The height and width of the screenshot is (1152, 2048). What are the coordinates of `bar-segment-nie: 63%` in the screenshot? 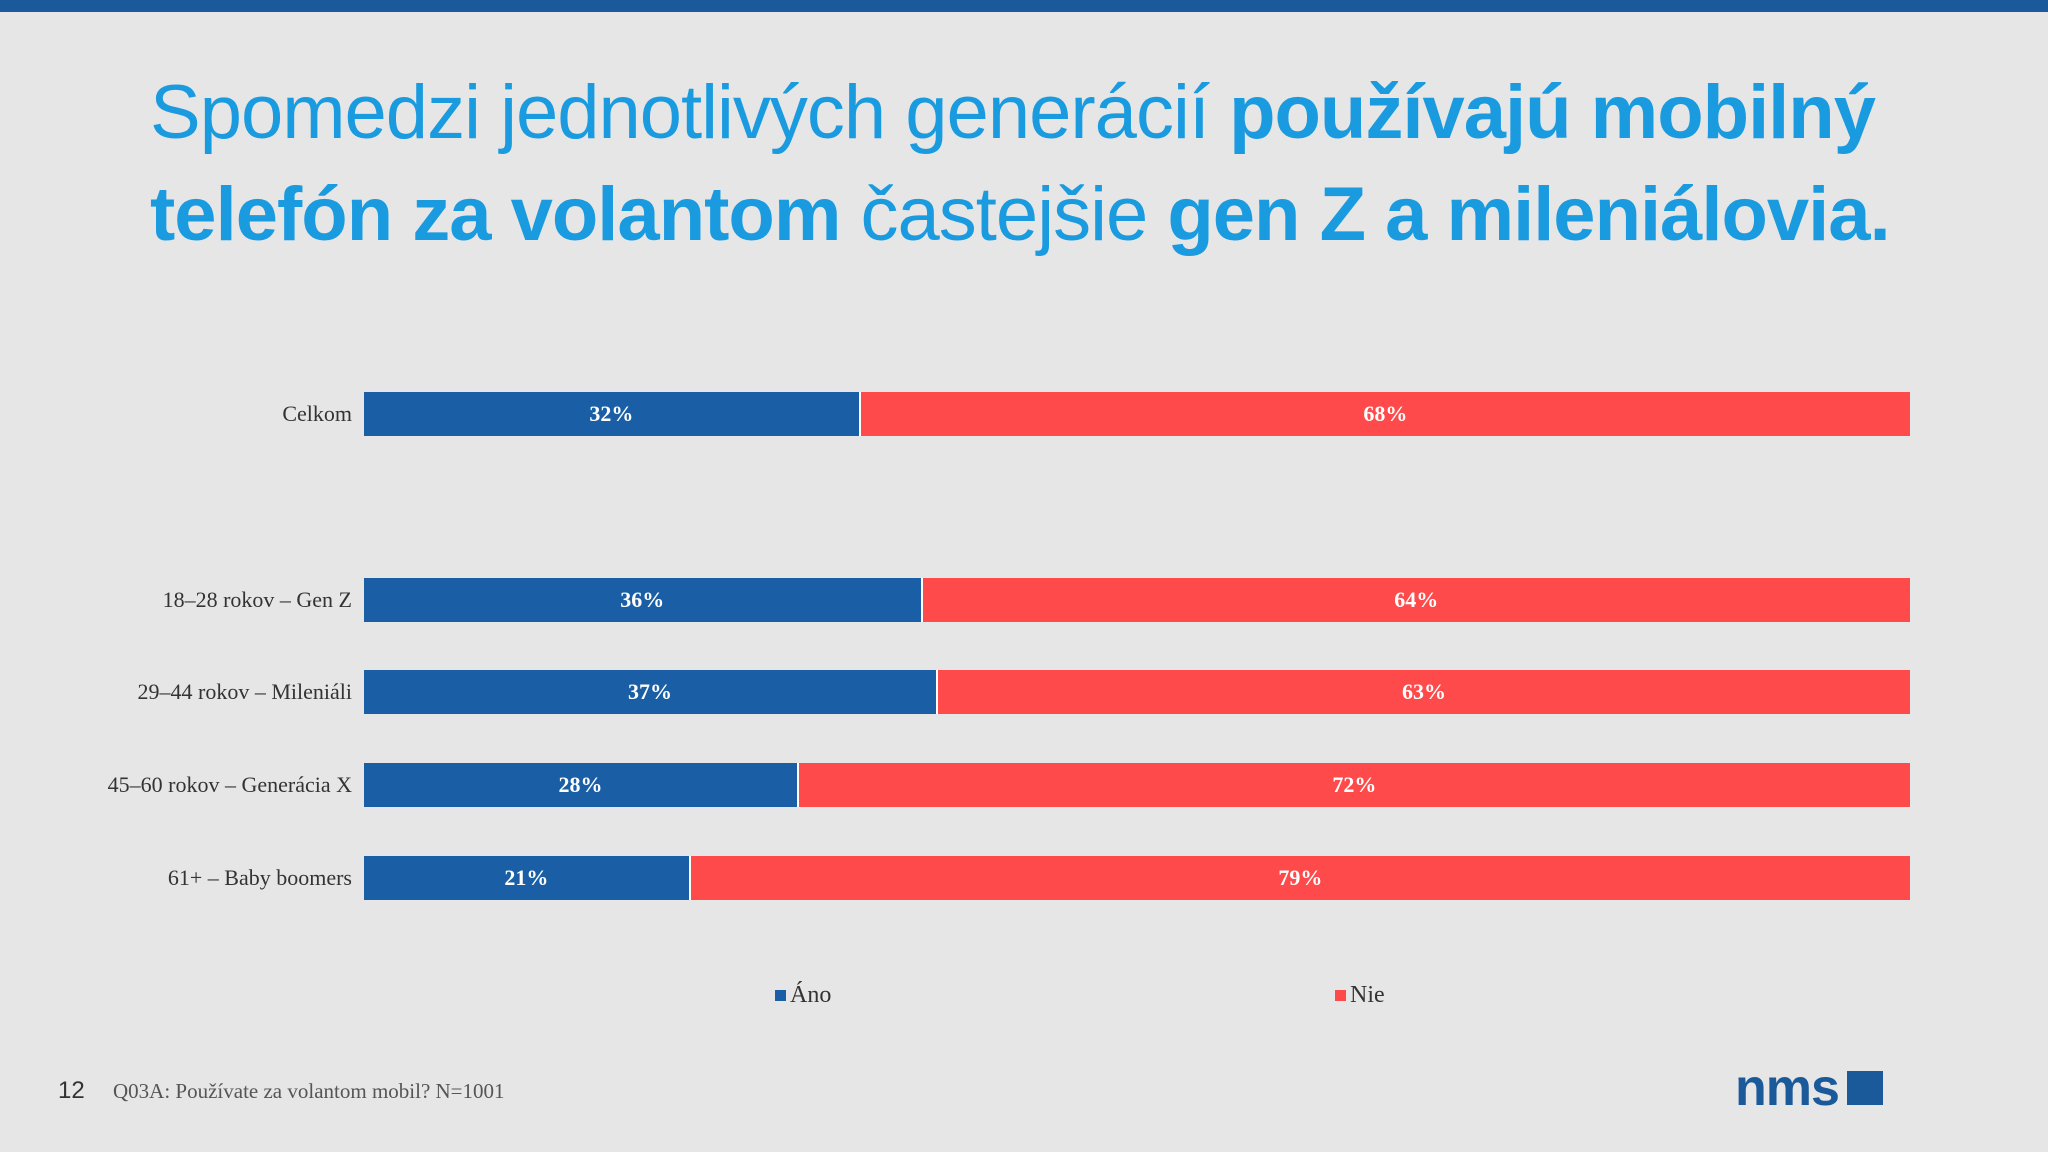 It's located at (1423, 692).